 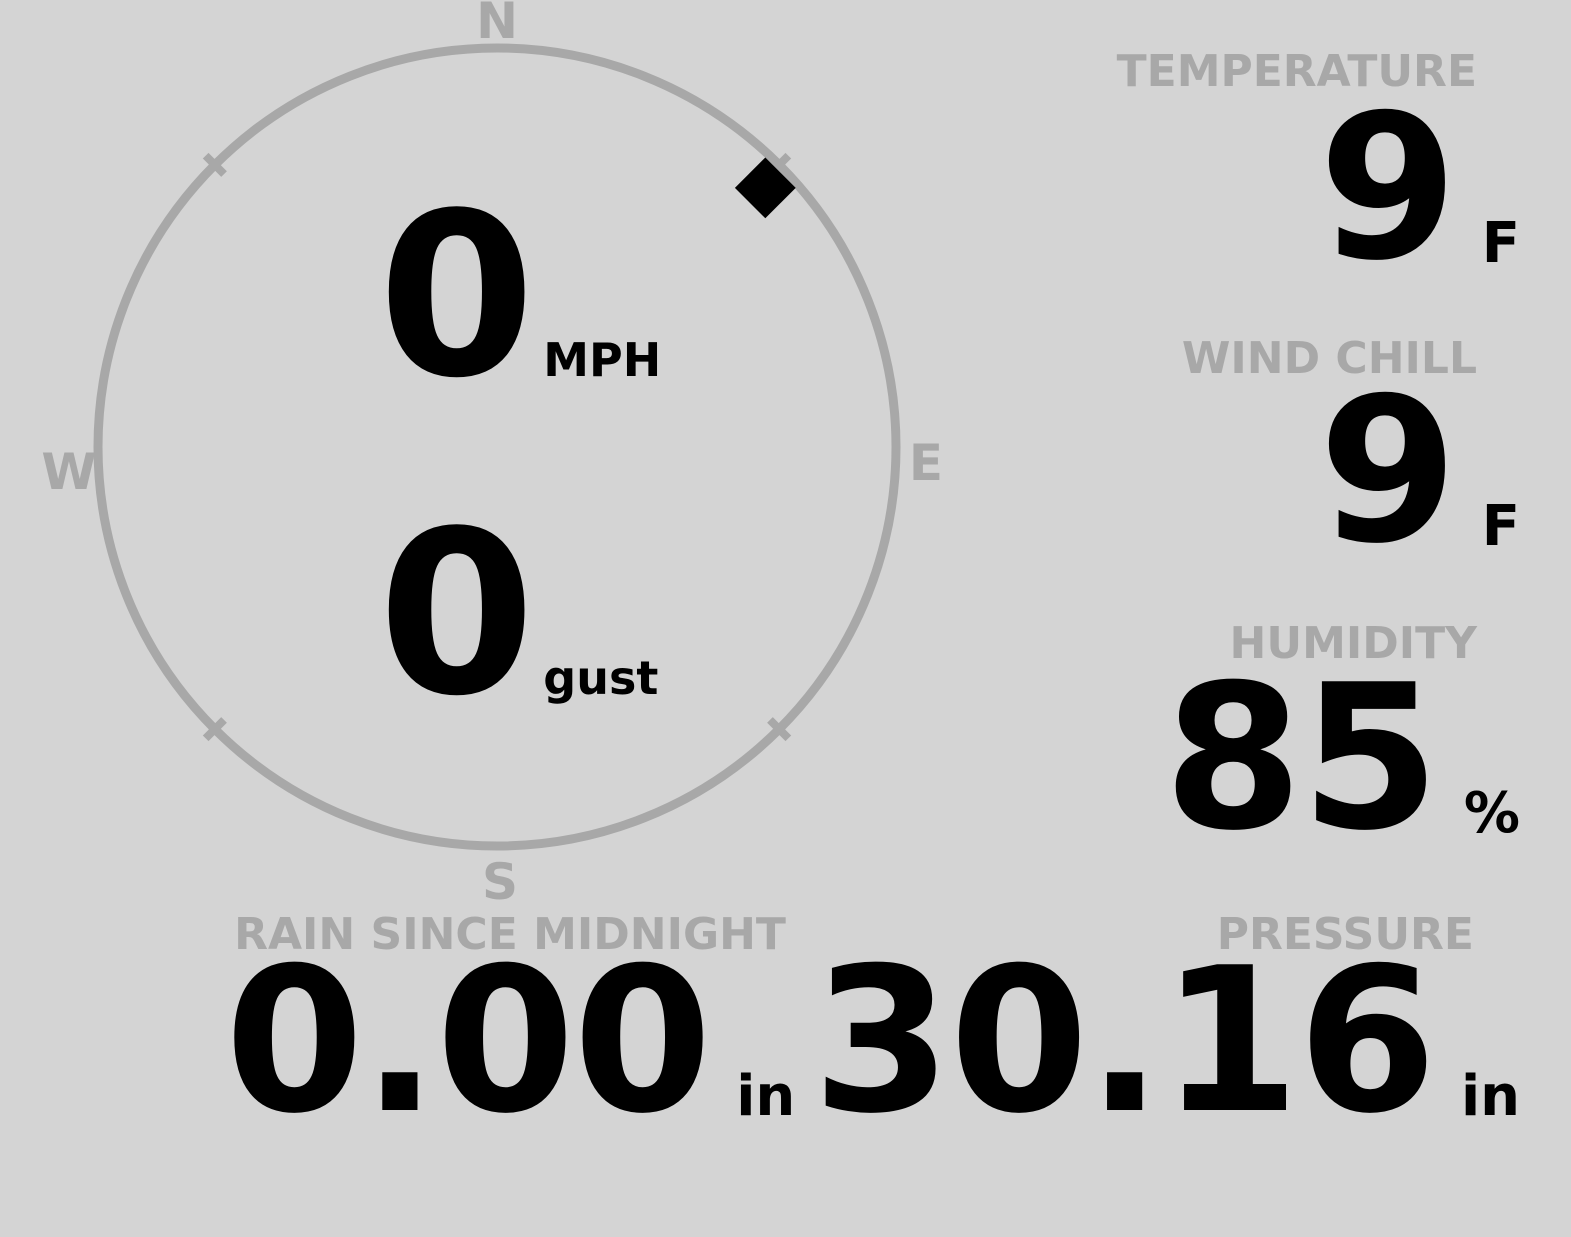 I want to click on wind-gust: 0 gust, so click(x=518, y=615).